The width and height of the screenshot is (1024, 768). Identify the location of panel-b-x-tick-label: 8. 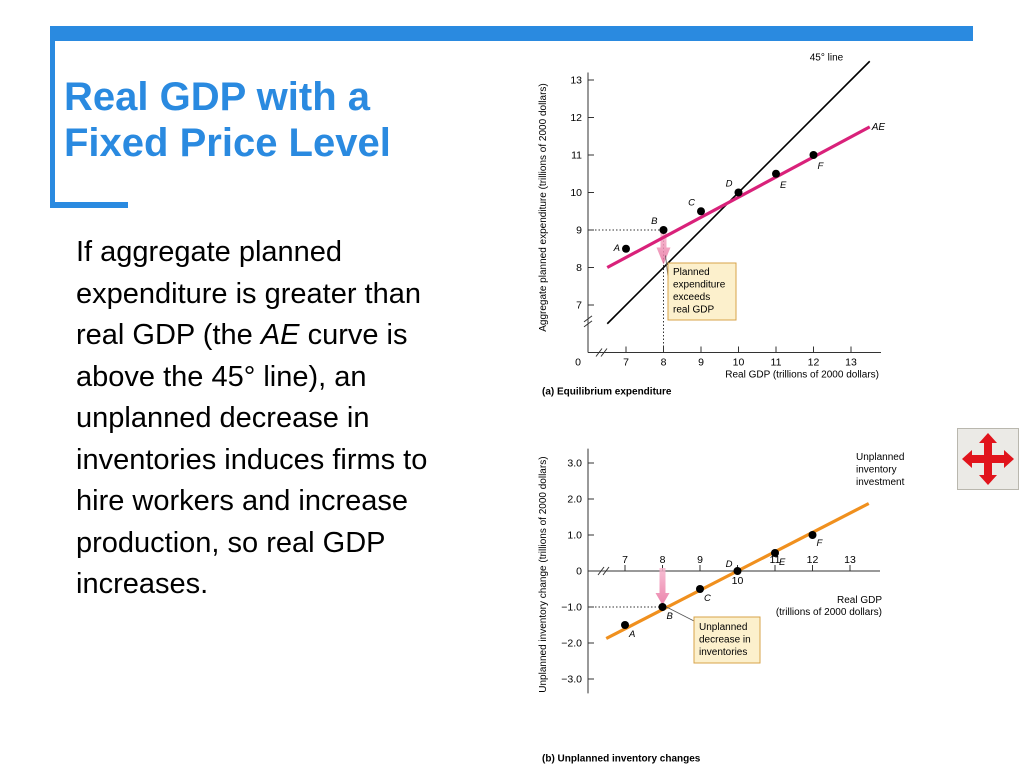
(663, 560).